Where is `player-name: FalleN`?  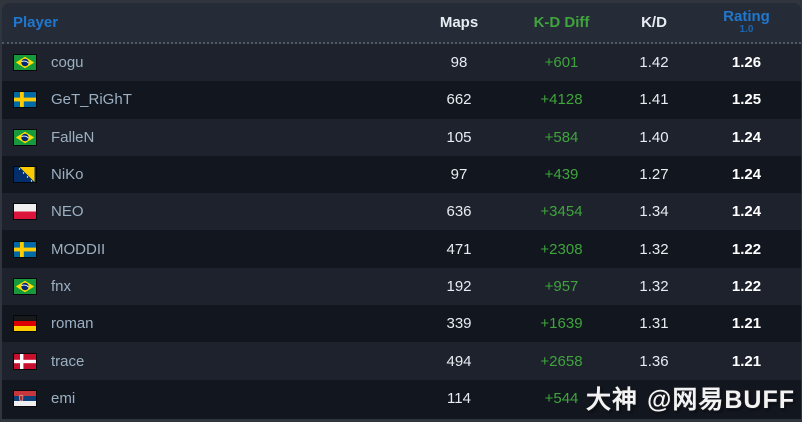
player-name: FalleN is located at coordinates (73, 137).